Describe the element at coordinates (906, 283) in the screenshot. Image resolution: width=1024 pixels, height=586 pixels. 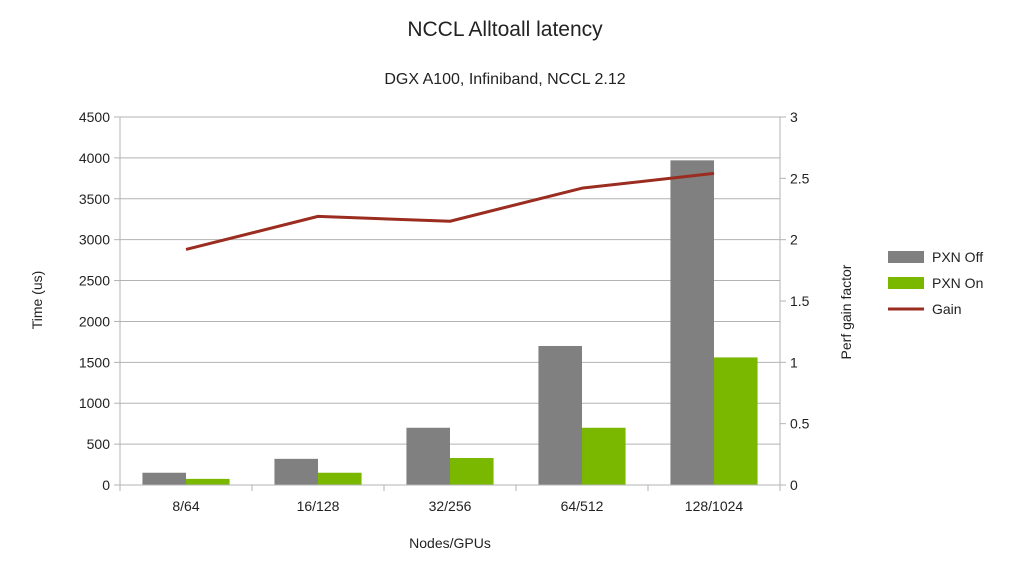
I see `legend-swatch-pxn-on` at that location.